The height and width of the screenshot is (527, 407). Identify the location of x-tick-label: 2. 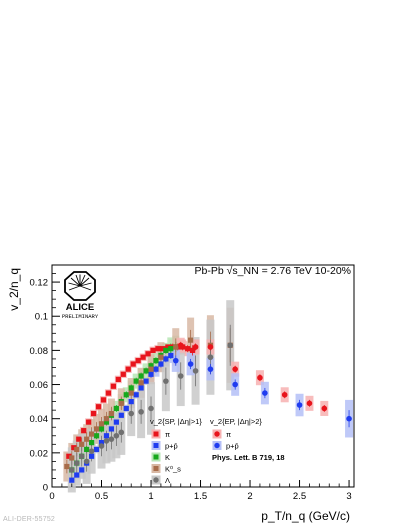
(249, 496).